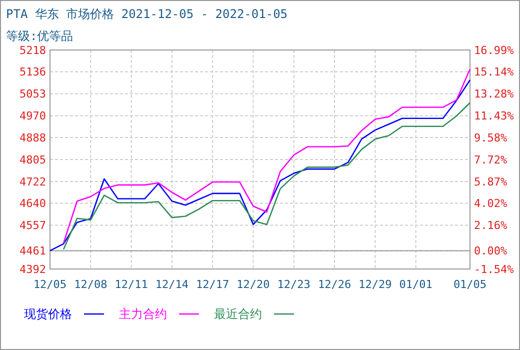 The image size is (520, 350). Describe the element at coordinates (33, 116) in the screenshot. I see `y-tick-label: 4970` at that location.